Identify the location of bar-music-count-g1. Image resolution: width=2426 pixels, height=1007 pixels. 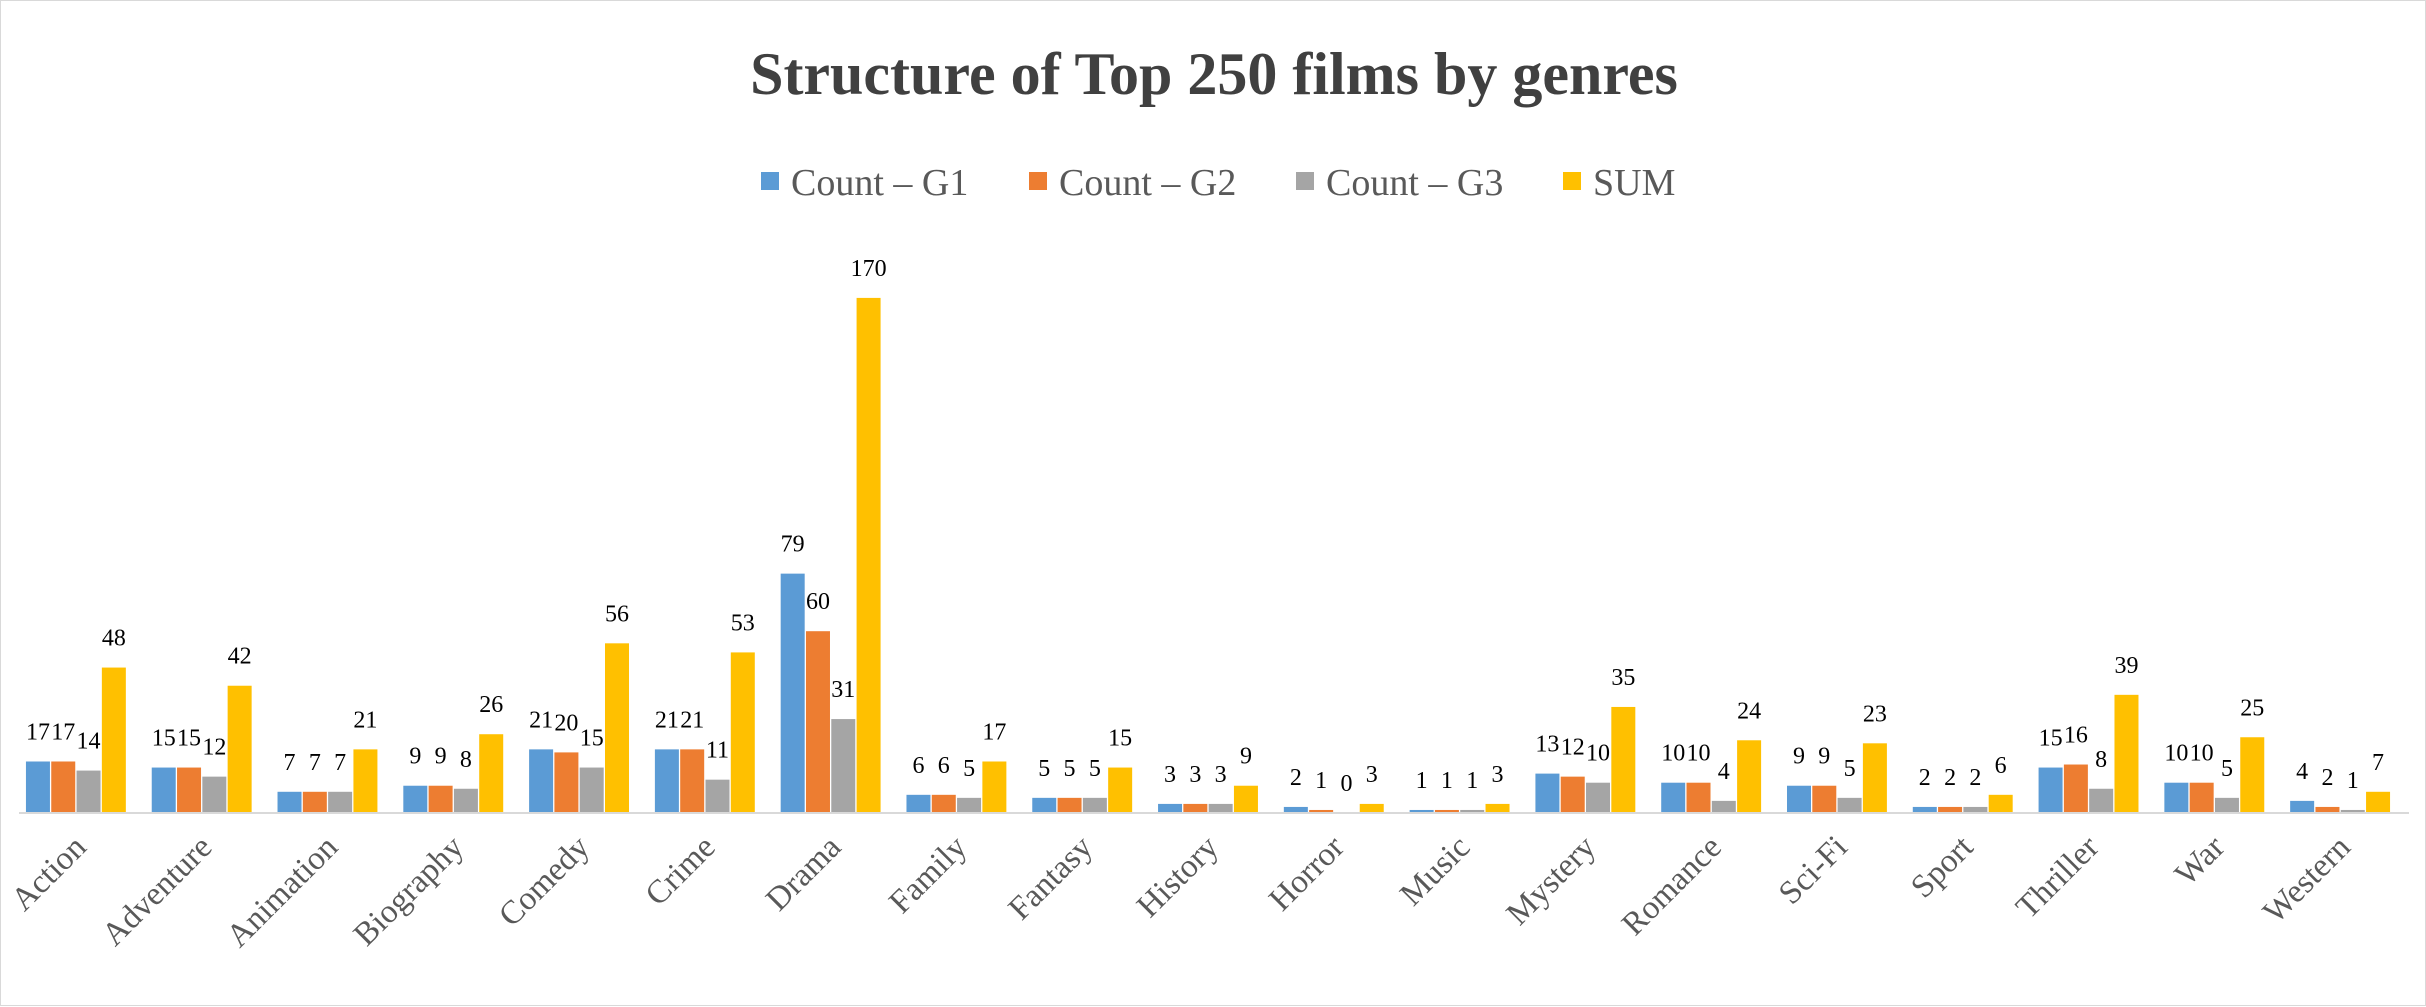
(1421, 811).